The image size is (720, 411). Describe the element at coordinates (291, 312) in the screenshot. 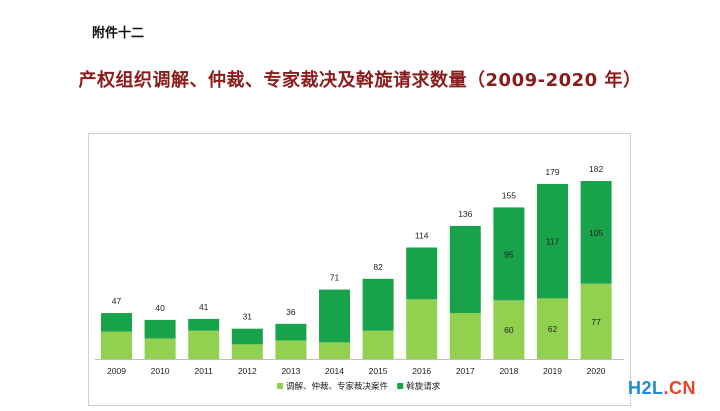

I see `total-label-2013: 36` at that location.